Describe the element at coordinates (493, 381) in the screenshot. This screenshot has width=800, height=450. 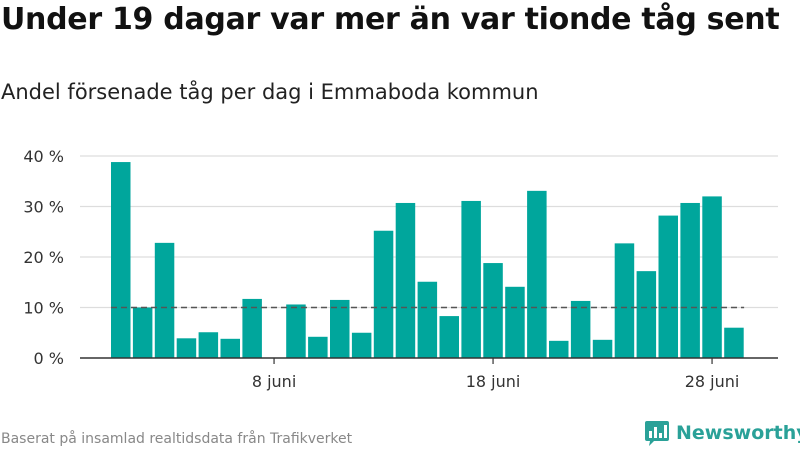
I see `x-tick-label: 18 juni` at that location.